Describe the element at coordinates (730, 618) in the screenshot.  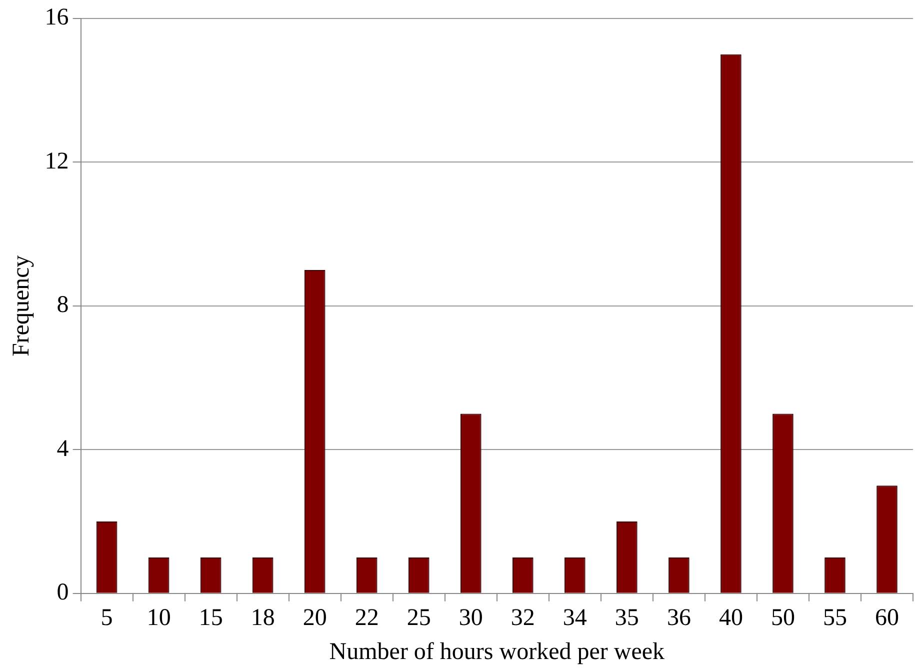
I see `x-tick-label: 40` at that location.